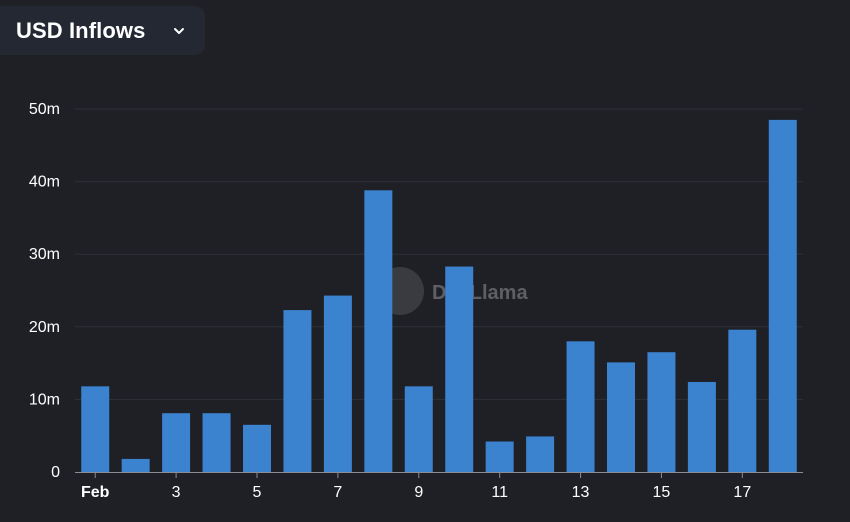  I want to click on y-tick-label: 20m, so click(44, 327).